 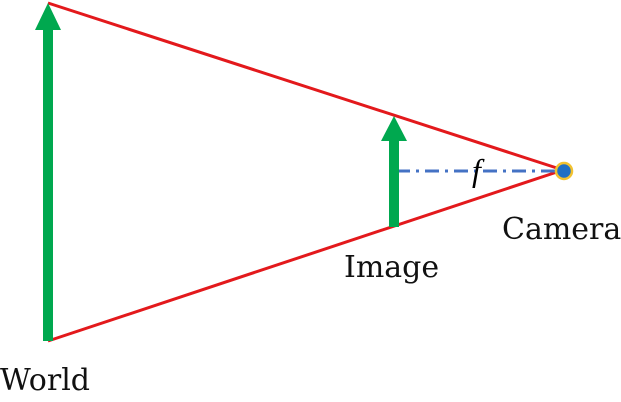 I want to click on image-label: Image, so click(x=391, y=267).